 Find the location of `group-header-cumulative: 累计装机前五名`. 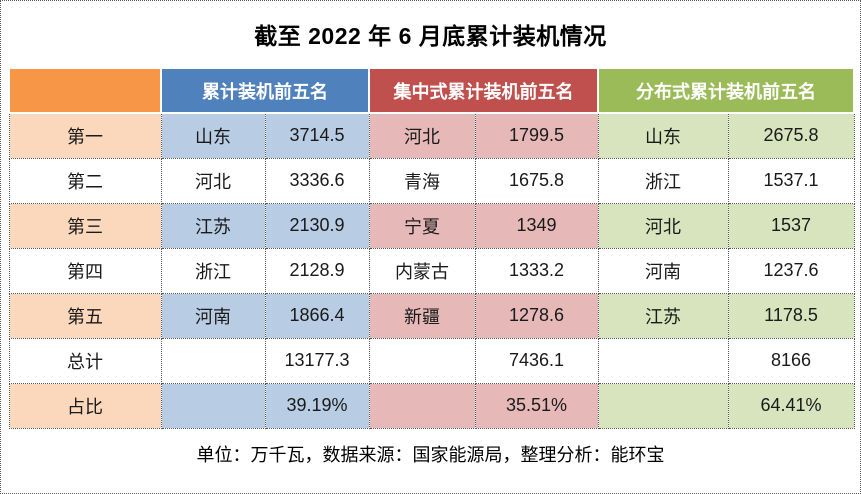

group-header-cumulative: 累计装机前五名 is located at coordinates (265, 90).